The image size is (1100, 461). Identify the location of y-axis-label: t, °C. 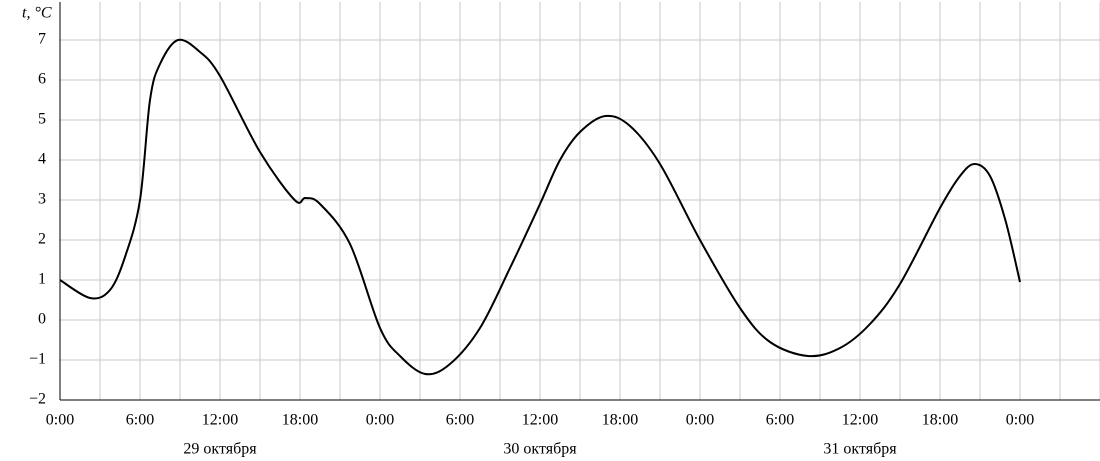
(37, 13).